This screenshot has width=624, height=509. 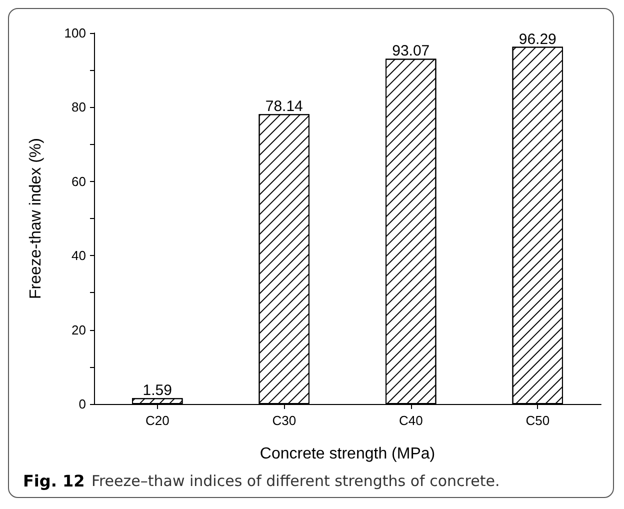 What do you see at coordinates (284, 107) in the screenshot?
I see `data-label: 78.14` at bounding box center [284, 107].